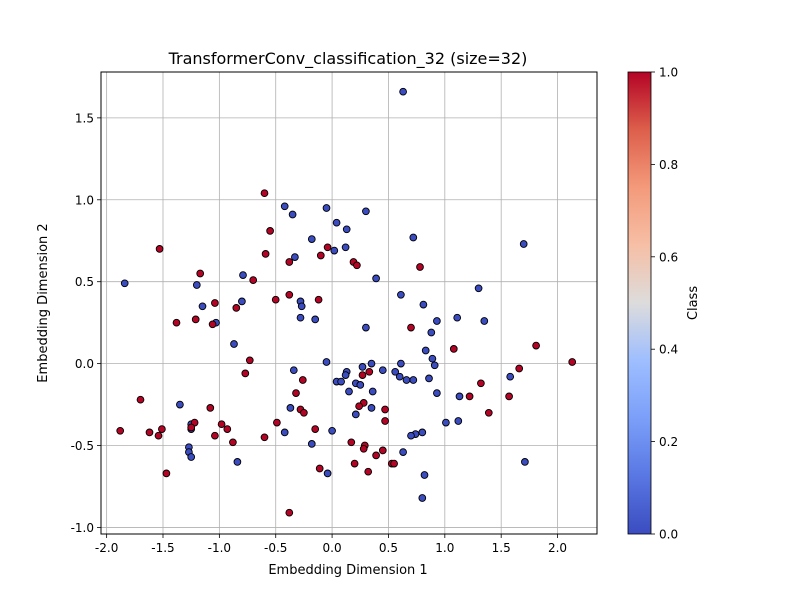 Image resolution: width=800 pixels, height=600 pixels. Describe the element at coordinates (162, 548) in the screenshot. I see `x-tick-label: -1.5` at that location.